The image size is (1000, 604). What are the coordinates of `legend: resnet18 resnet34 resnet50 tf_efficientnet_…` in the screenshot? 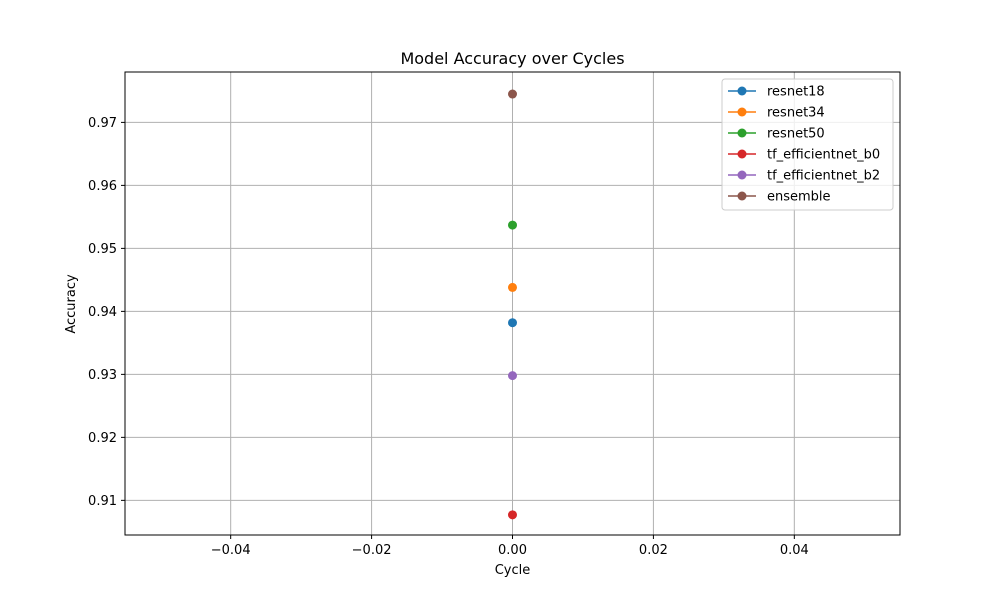 It's located at (807, 144).